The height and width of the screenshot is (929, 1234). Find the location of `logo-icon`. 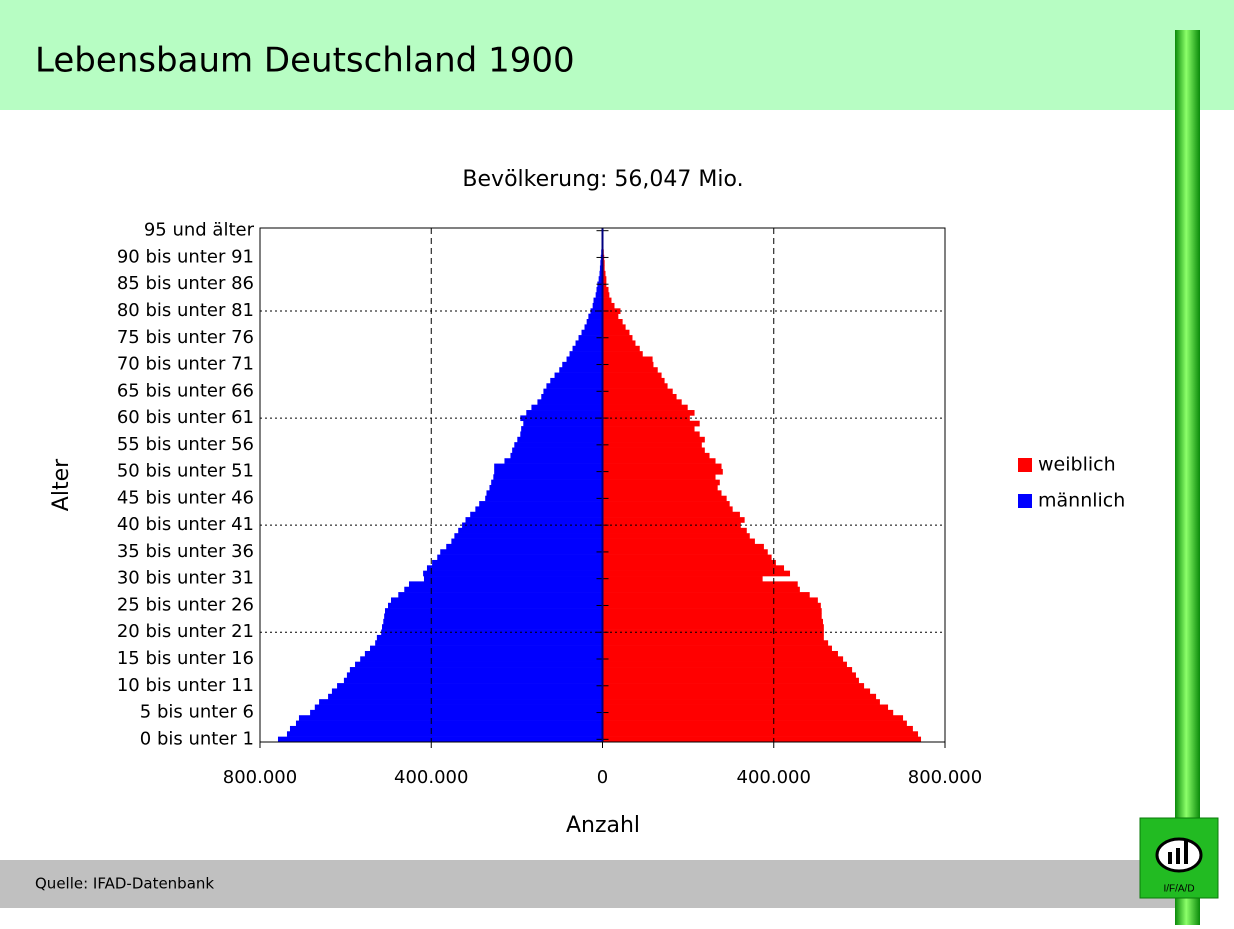

logo-icon is located at coordinates (1178, 856).